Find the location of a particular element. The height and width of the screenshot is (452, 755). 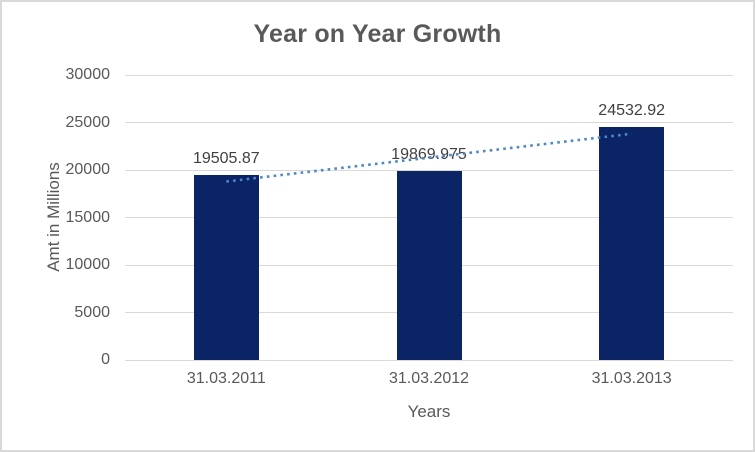

x-axis-title: Years is located at coordinates (429, 411).